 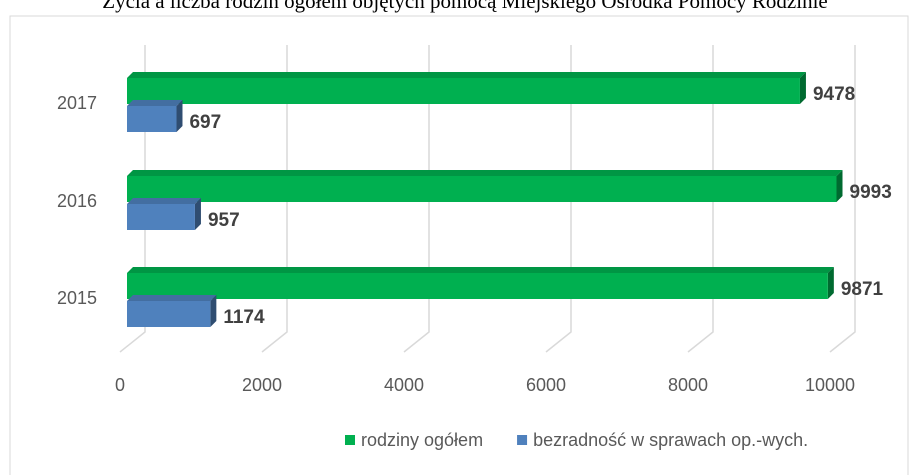 I want to click on x-tick-label: 2000, so click(x=262, y=385).